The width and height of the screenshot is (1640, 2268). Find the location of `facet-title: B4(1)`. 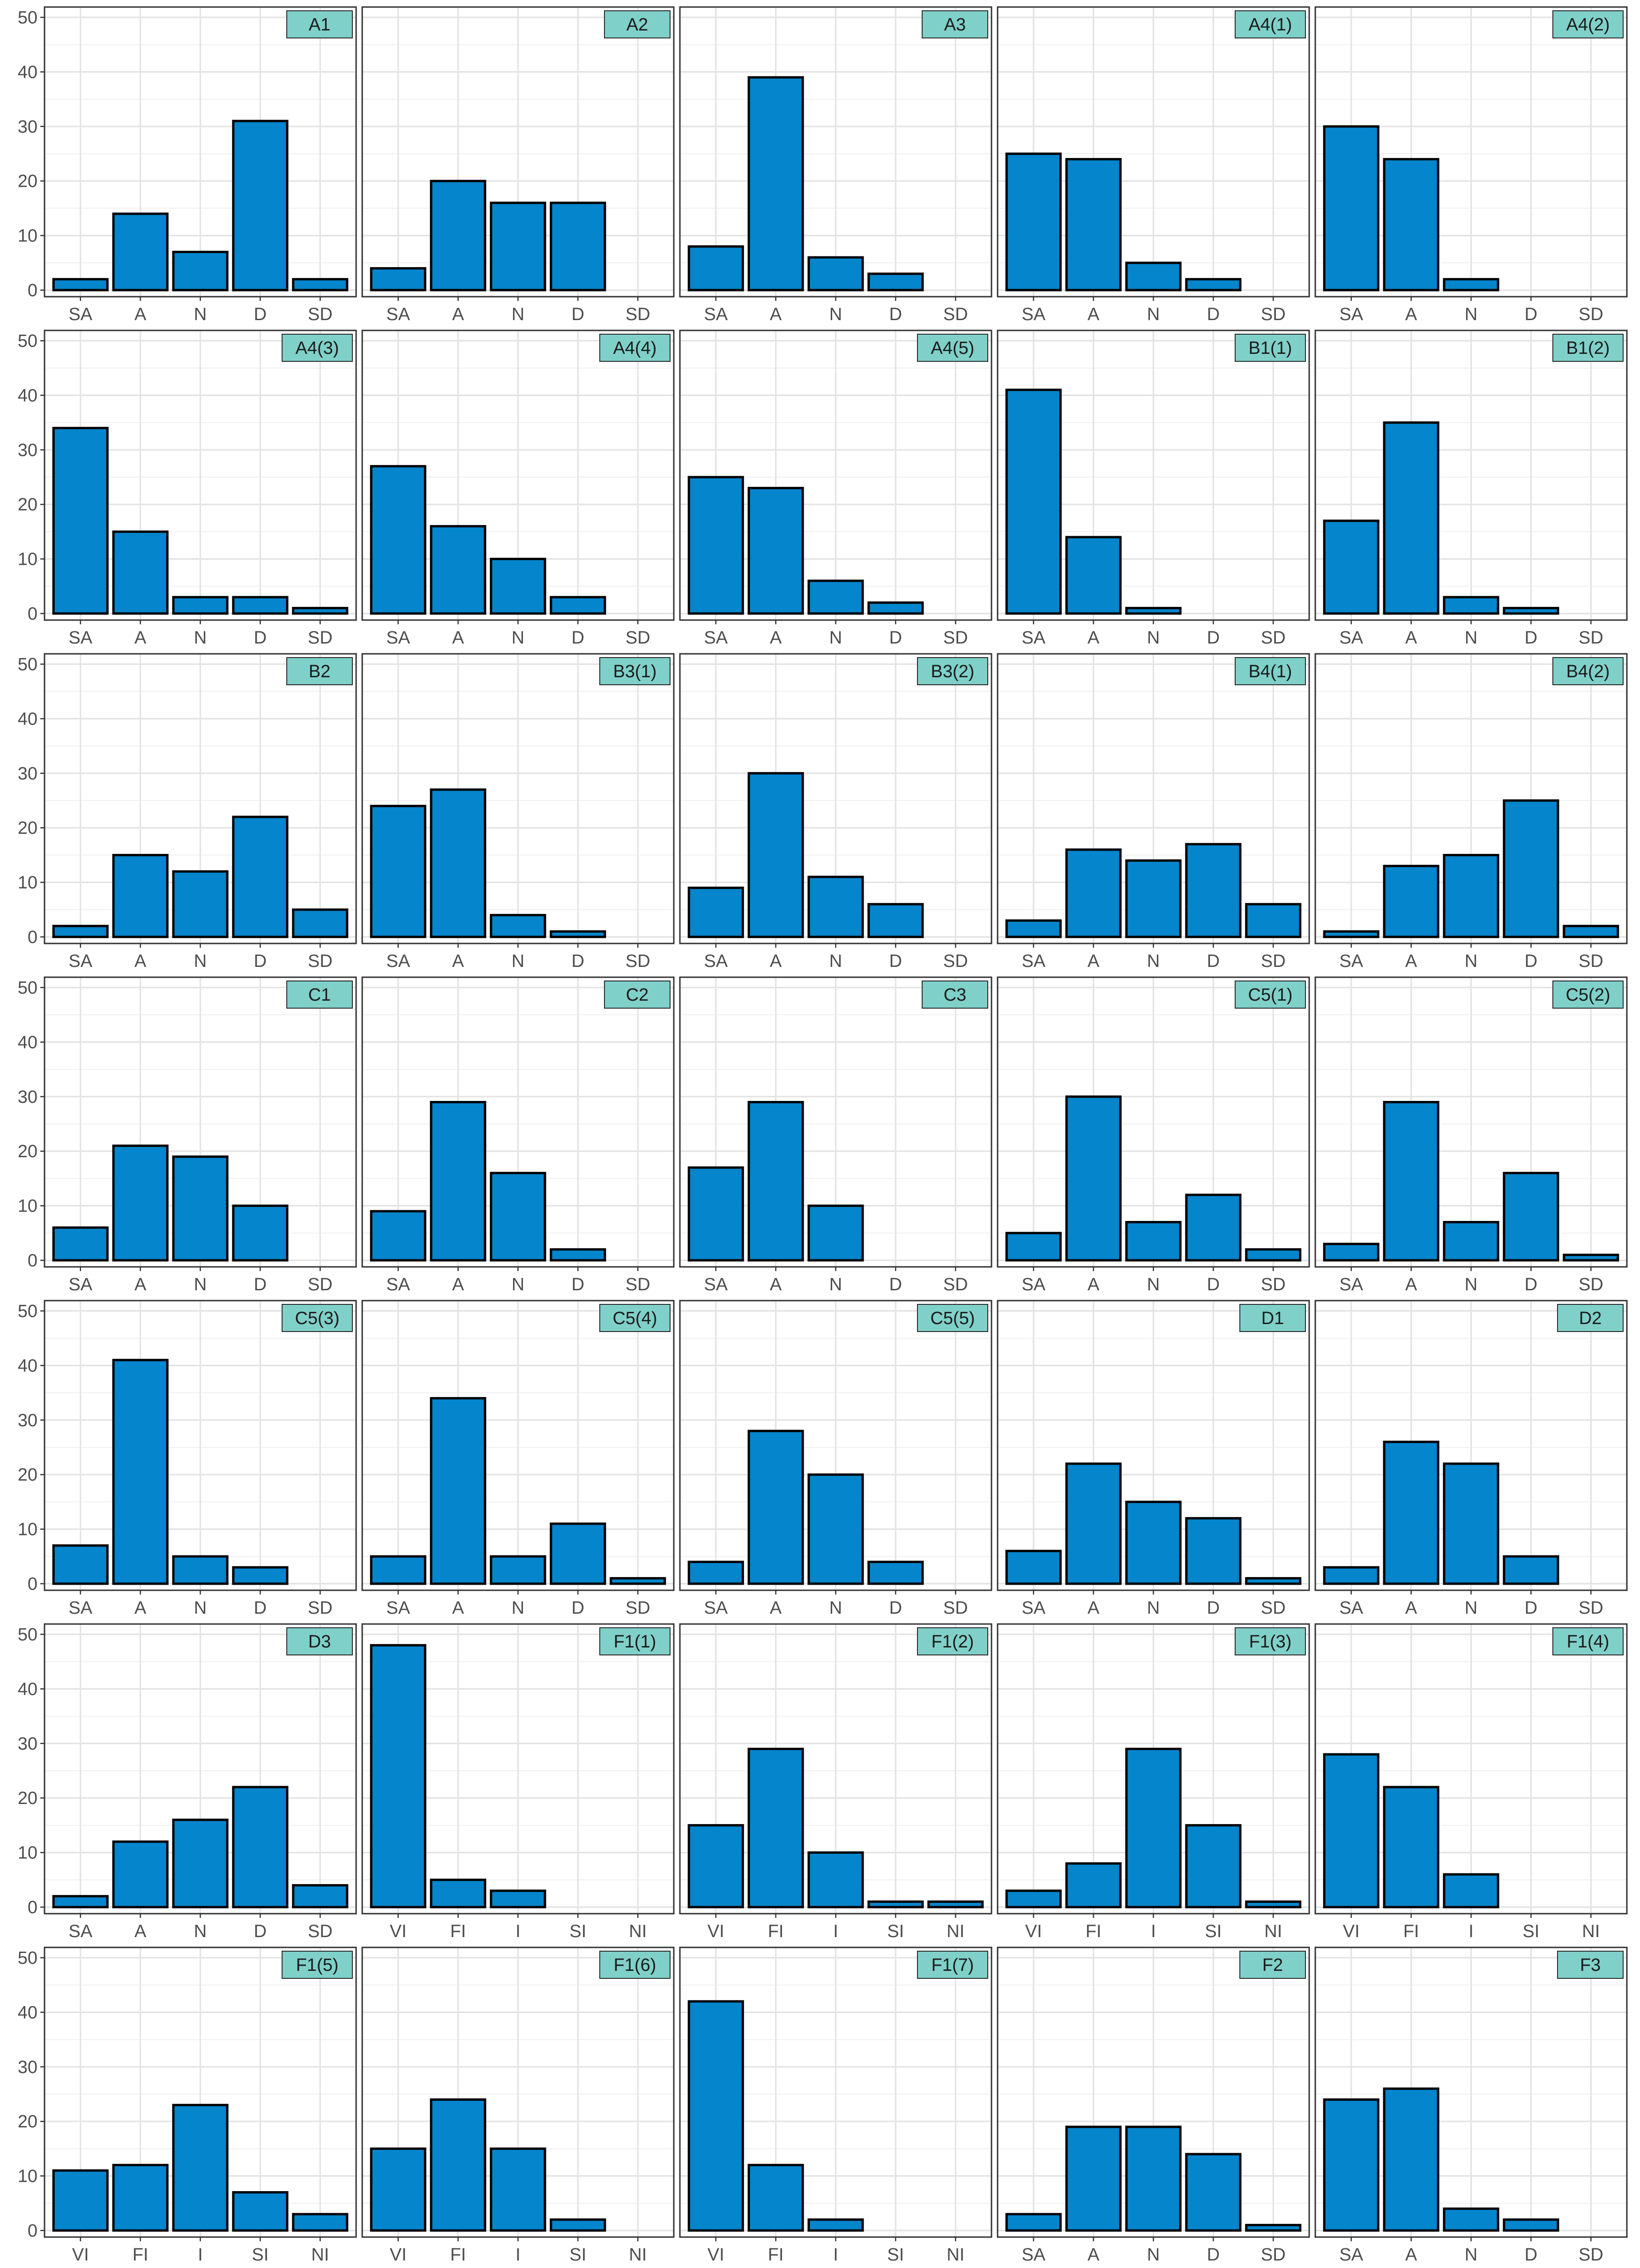

facet-title: B4(1) is located at coordinates (1271, 672).